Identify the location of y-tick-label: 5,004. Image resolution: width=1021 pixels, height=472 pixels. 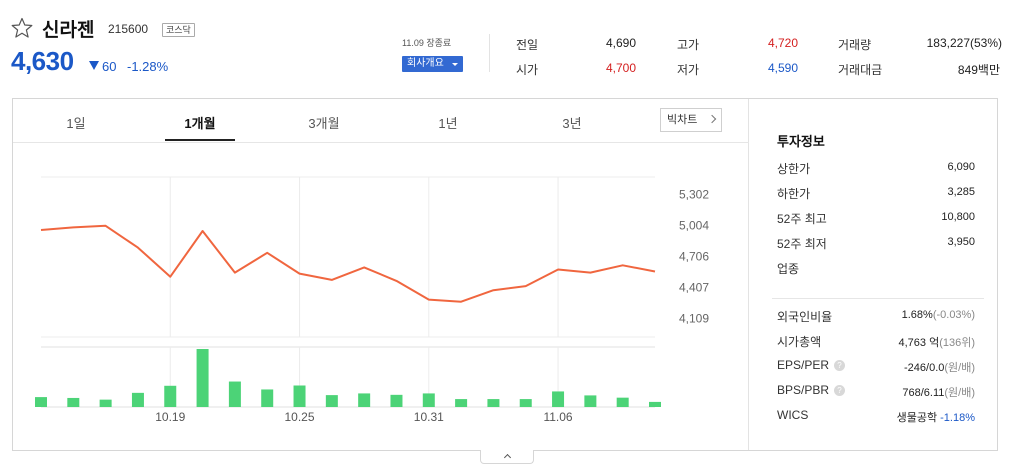
(694, 225).